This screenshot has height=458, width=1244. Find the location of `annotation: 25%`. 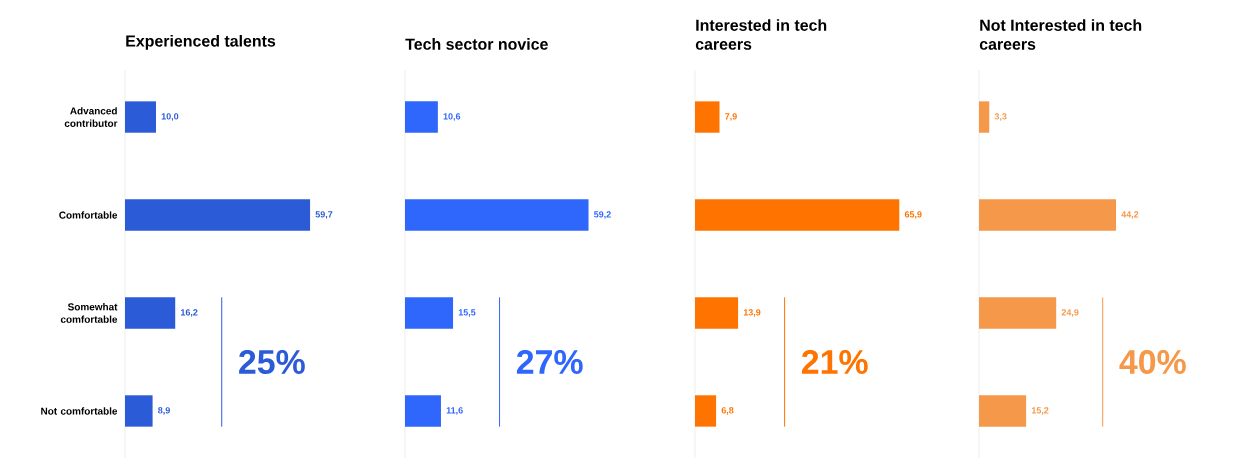

annotation: 25% is located at coordinates (272, 361).